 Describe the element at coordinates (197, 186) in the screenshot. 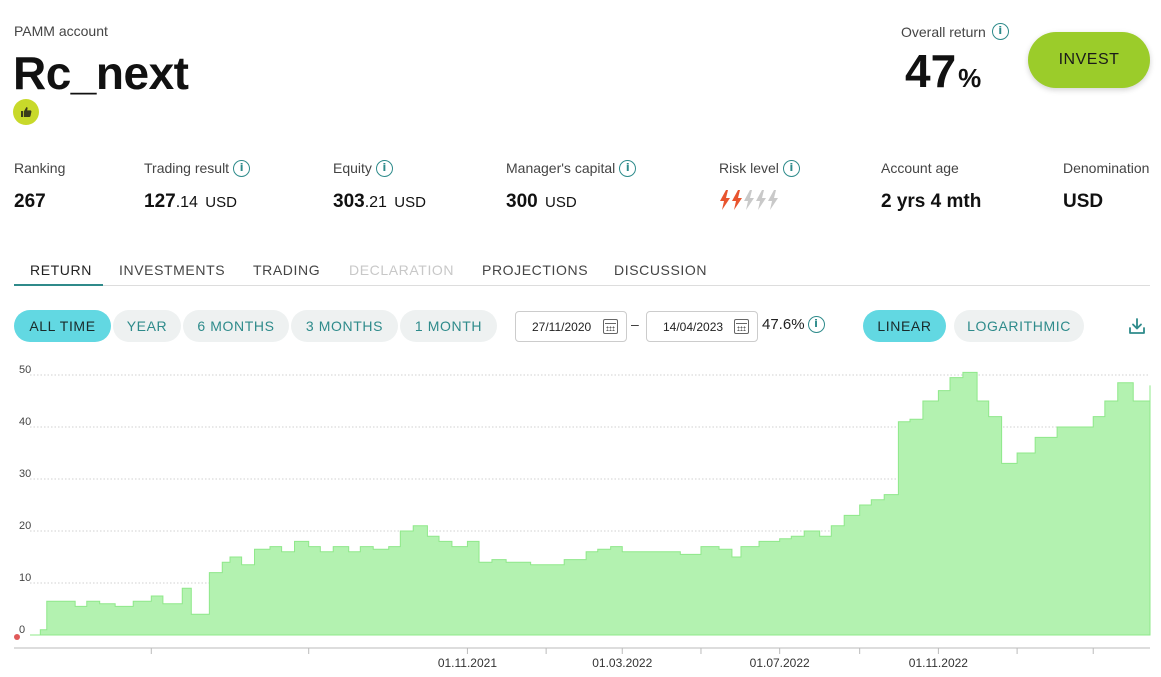

I see `stat-trading-result: Trading result i 127.14 USD` at that location.